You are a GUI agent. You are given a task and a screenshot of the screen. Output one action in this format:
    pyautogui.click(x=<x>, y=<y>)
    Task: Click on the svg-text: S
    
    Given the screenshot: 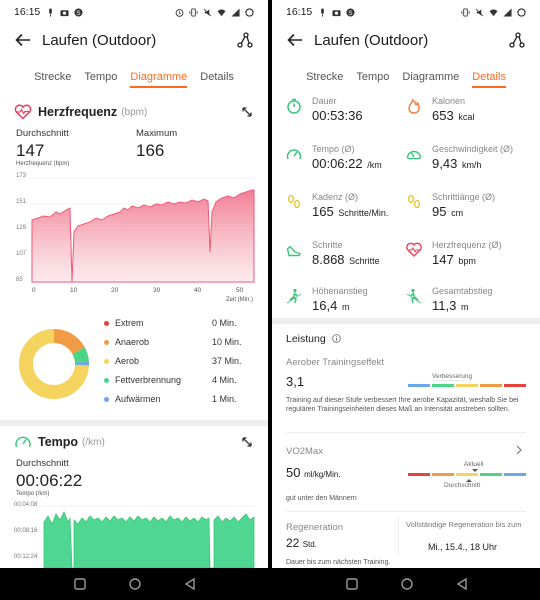 What is the action you would take?
    pyautogui.click(x=351, y=12)
    